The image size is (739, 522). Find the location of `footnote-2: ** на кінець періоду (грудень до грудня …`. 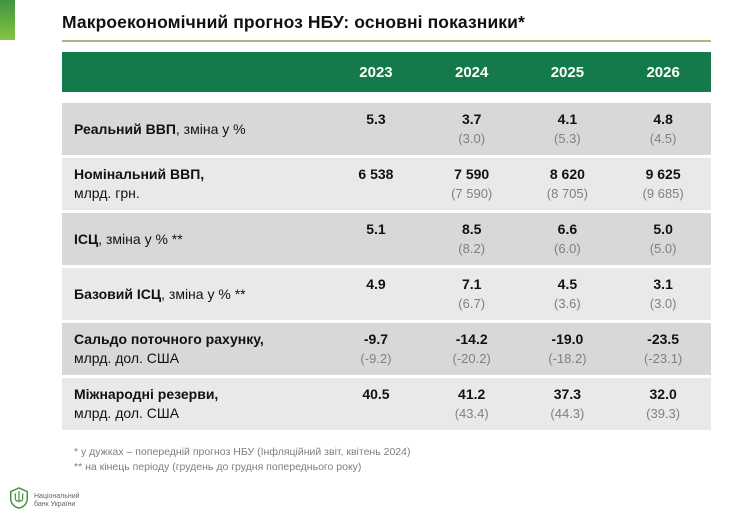

footnote-2: ** на кінець періоду (грудень до грудня … is located at coordinates (218, 467).